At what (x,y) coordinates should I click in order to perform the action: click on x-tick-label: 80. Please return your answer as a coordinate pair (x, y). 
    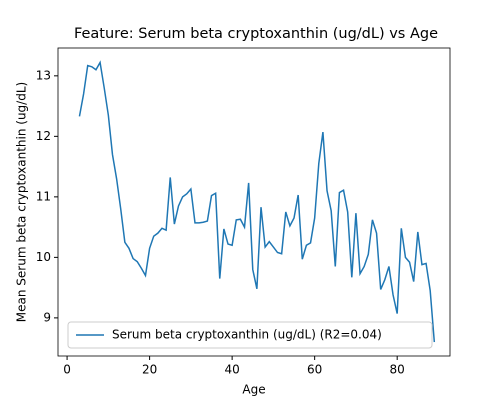
    Looking at the image, I should click on (397, 370).